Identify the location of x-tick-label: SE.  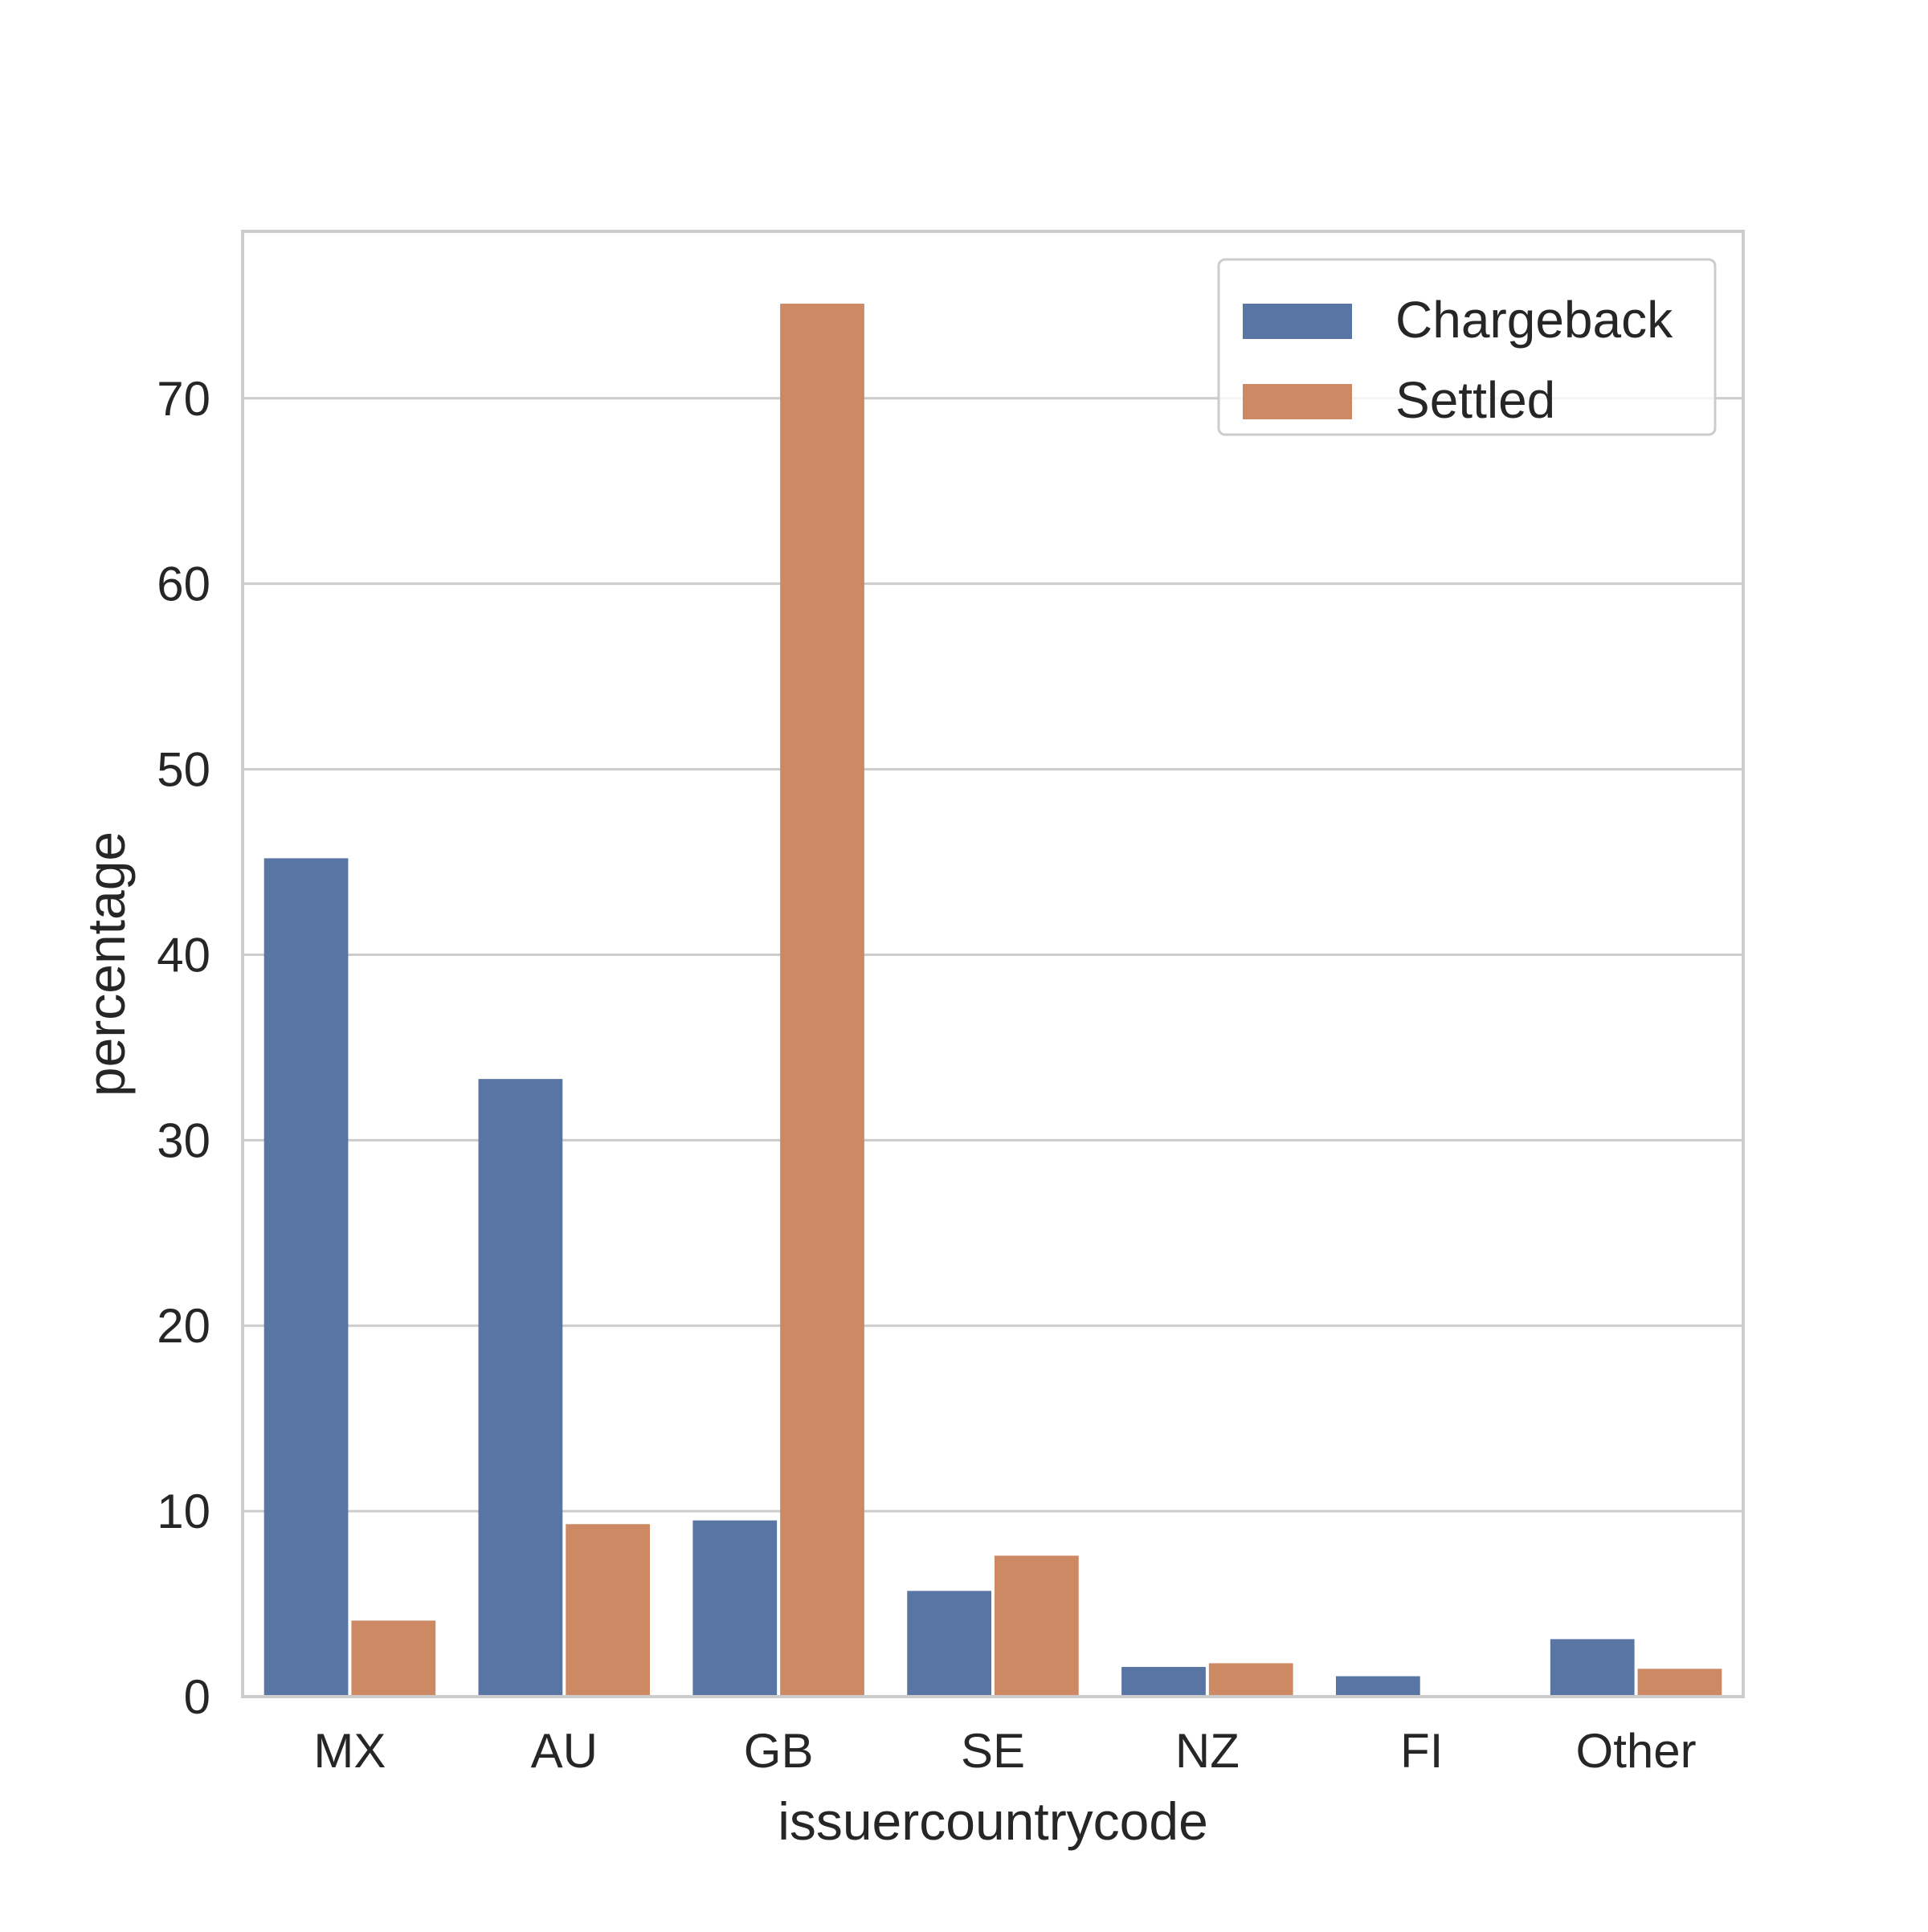
(993, 1751).